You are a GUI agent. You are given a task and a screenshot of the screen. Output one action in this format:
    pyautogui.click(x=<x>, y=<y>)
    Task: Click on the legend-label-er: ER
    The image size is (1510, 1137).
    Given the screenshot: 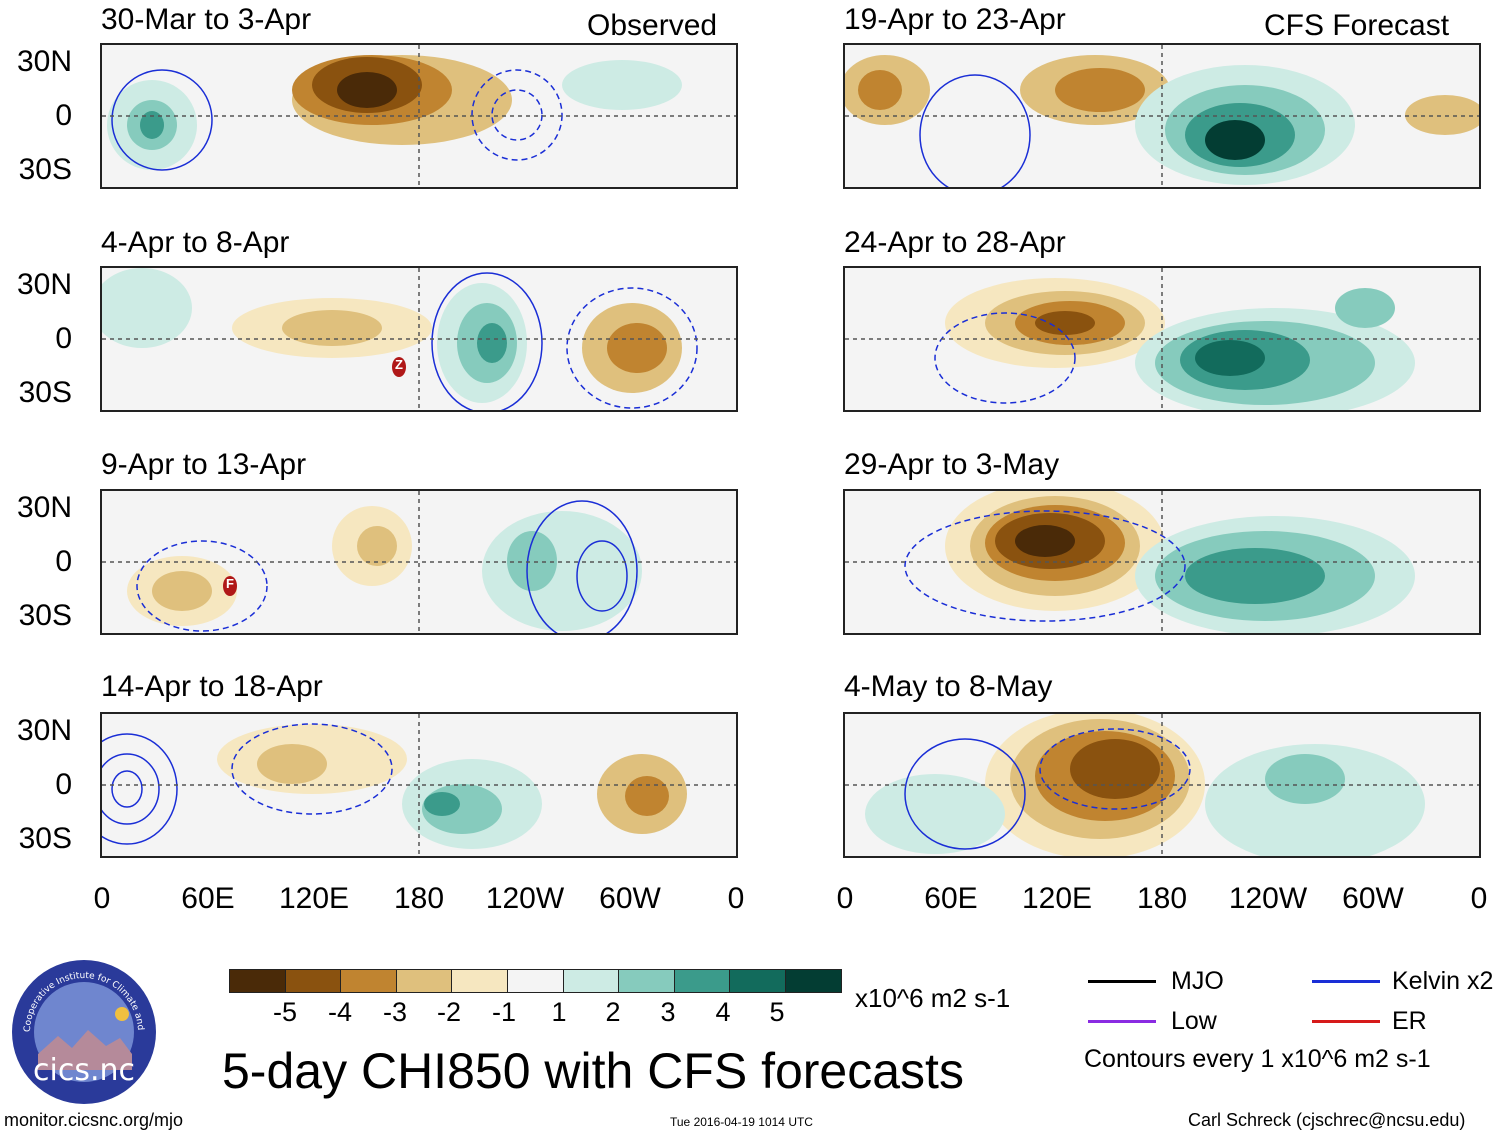 What is the action you would take?
    pyautogui.click(x=1409, y=1021)
    